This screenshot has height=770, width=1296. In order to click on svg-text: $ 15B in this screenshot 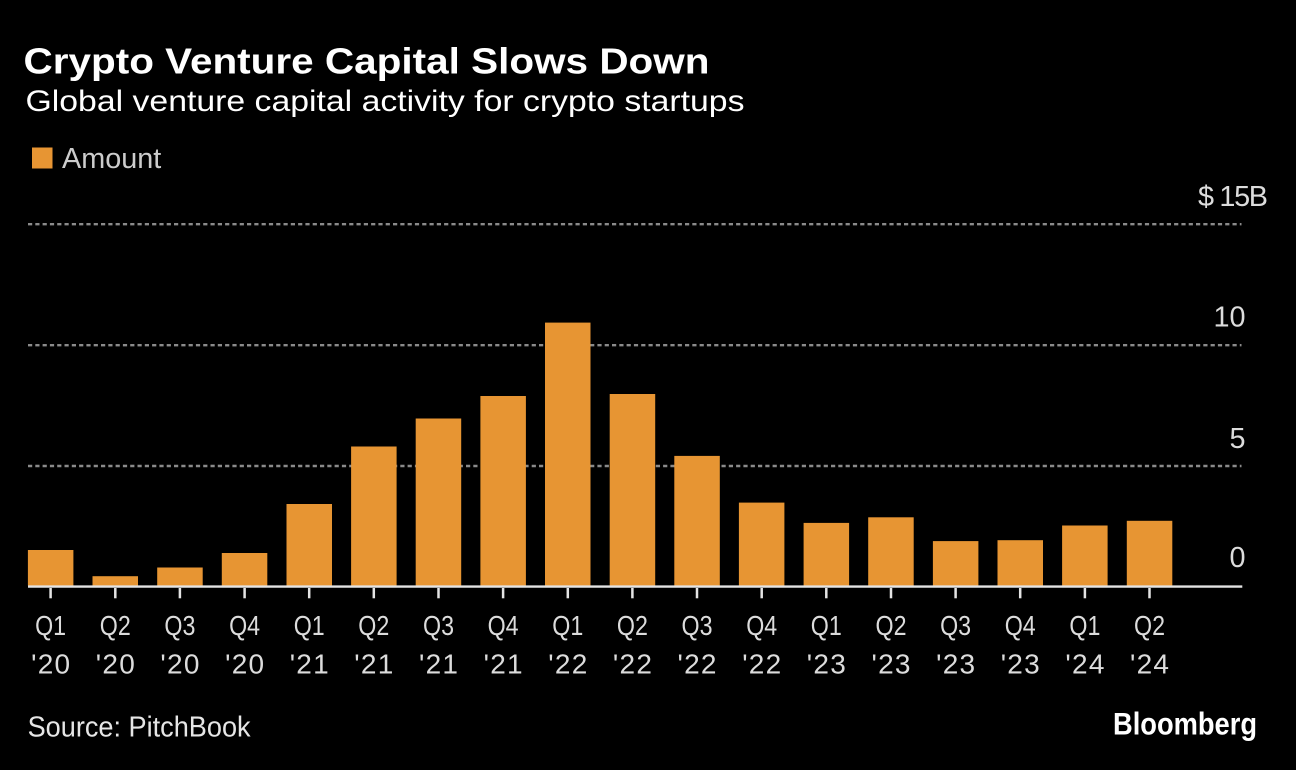, I will do `click(1233, 197)`.